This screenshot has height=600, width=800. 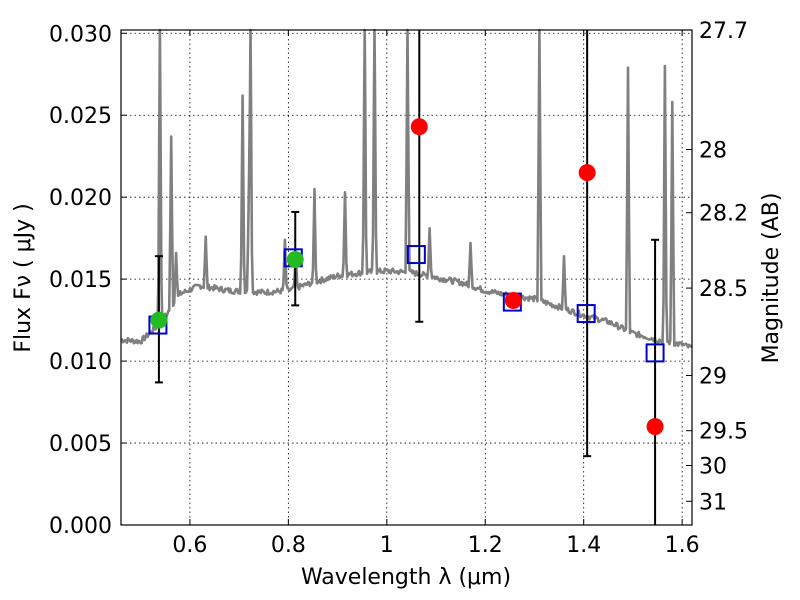 I want to click on y2-tick-label: 29.5, so click(x=723, y=432).